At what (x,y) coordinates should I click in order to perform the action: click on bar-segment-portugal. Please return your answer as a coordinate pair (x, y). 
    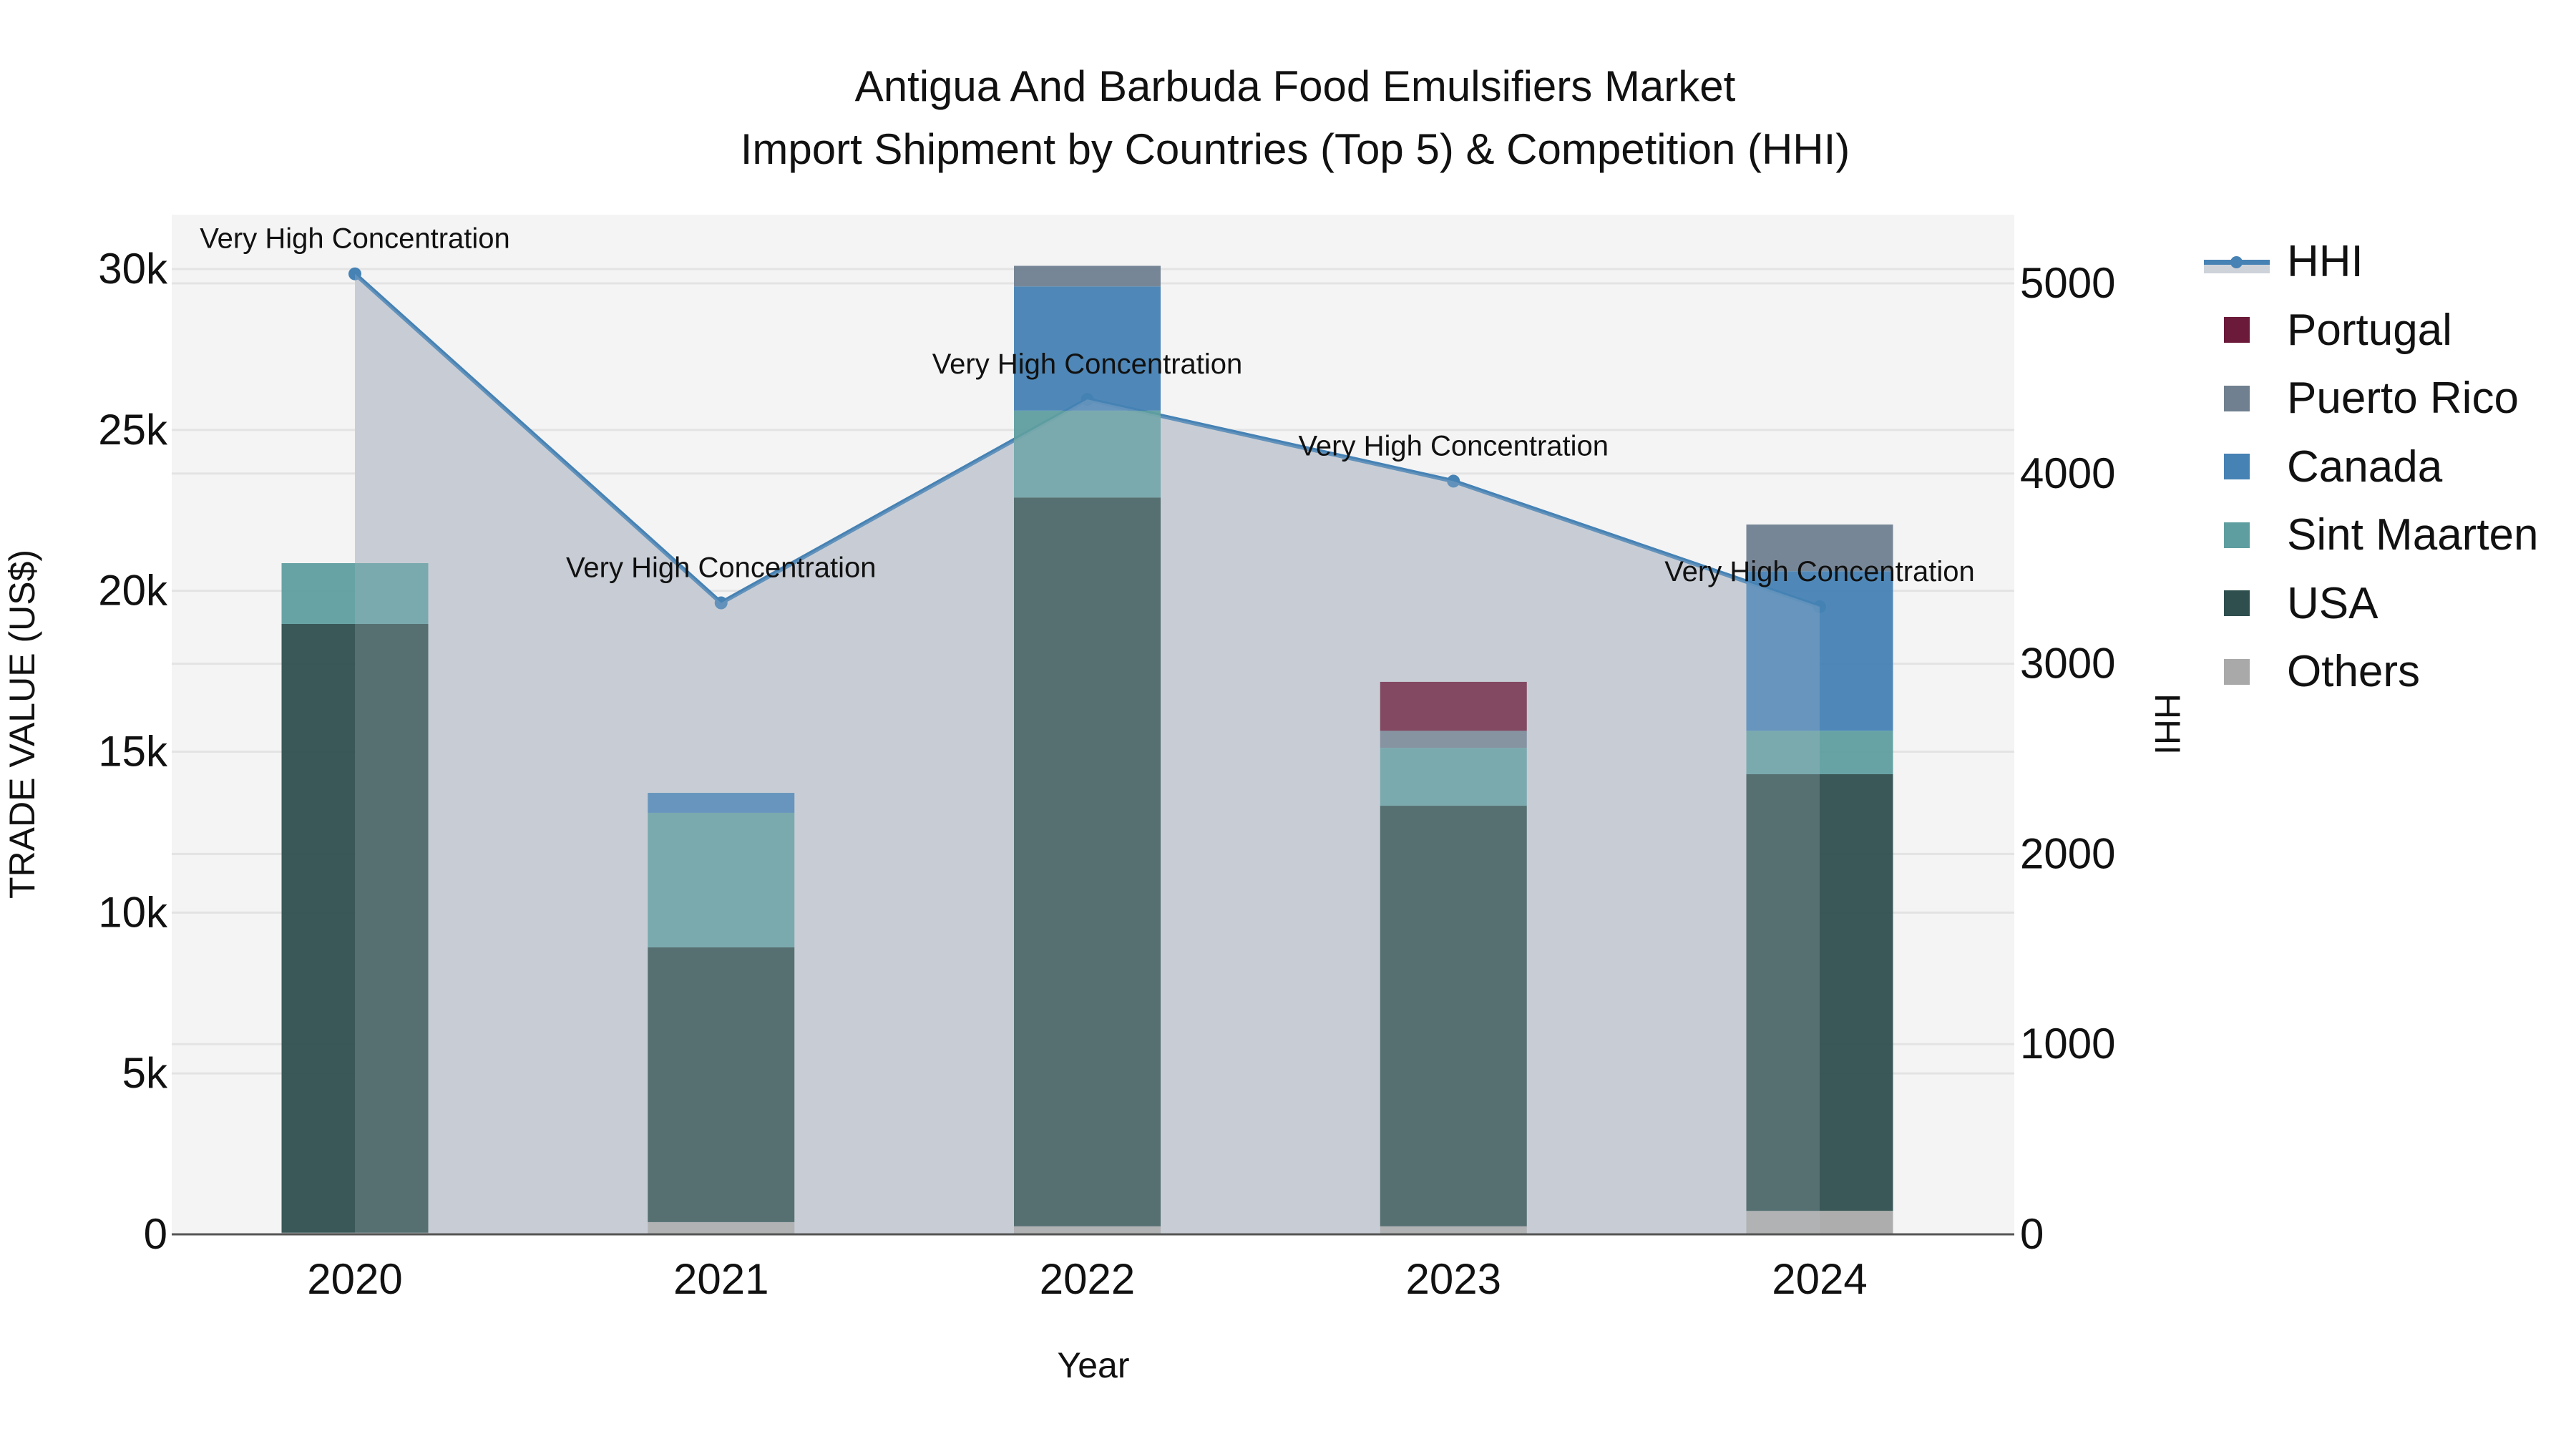
    Looking at the image, I should click on (1453, 706).